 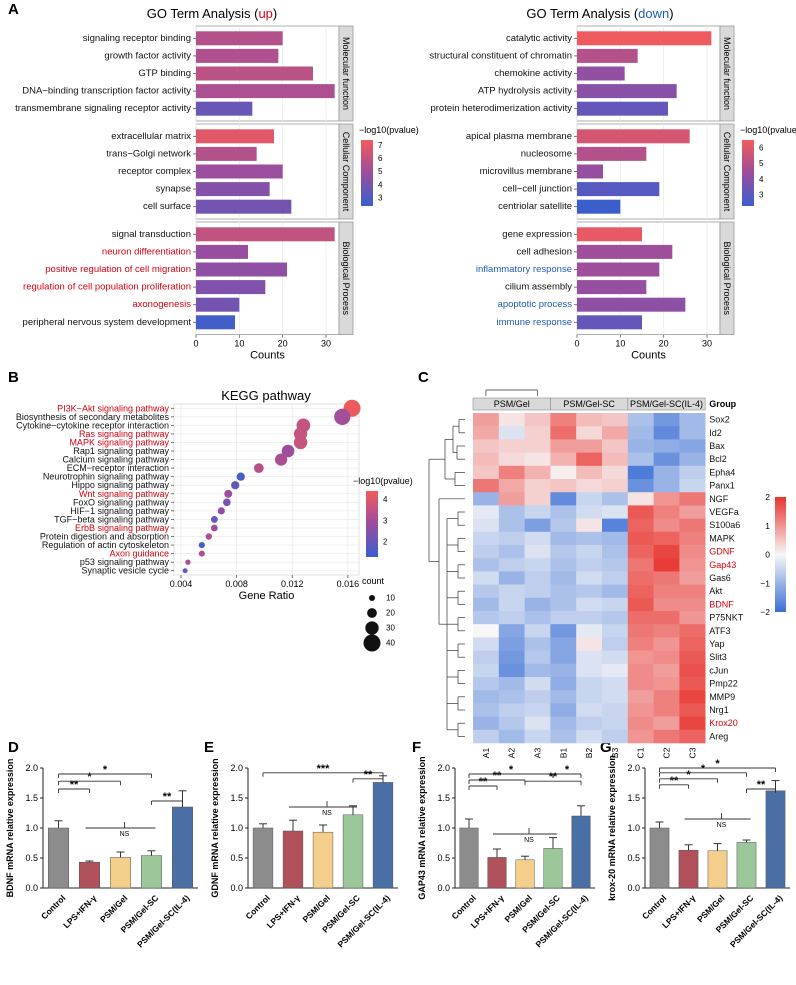 What do you see at coordinates (212, 13) in the screenshot?
I see `go-title: GO Term Analysis (up)` at bounding box center [212, 13].